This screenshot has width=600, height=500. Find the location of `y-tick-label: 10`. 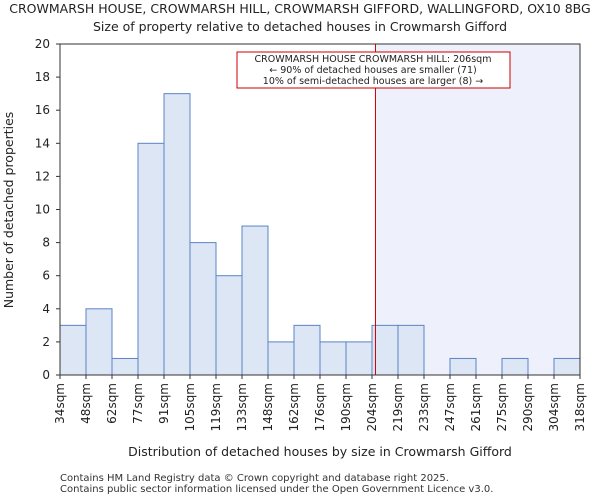

y-tick-label: 10 is located at coordinates (42, 210).